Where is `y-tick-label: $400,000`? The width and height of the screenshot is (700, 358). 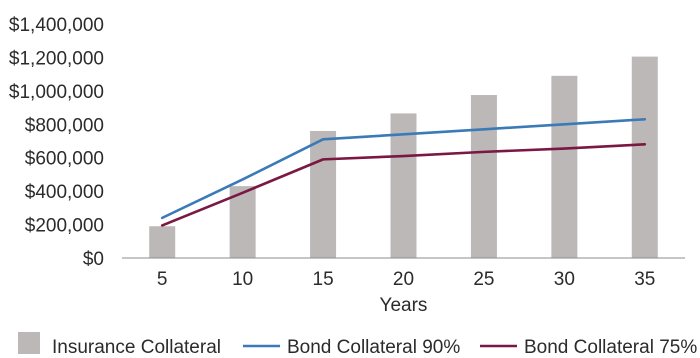 y-tick-label: $400,000 is located at coordinates (64, 192).